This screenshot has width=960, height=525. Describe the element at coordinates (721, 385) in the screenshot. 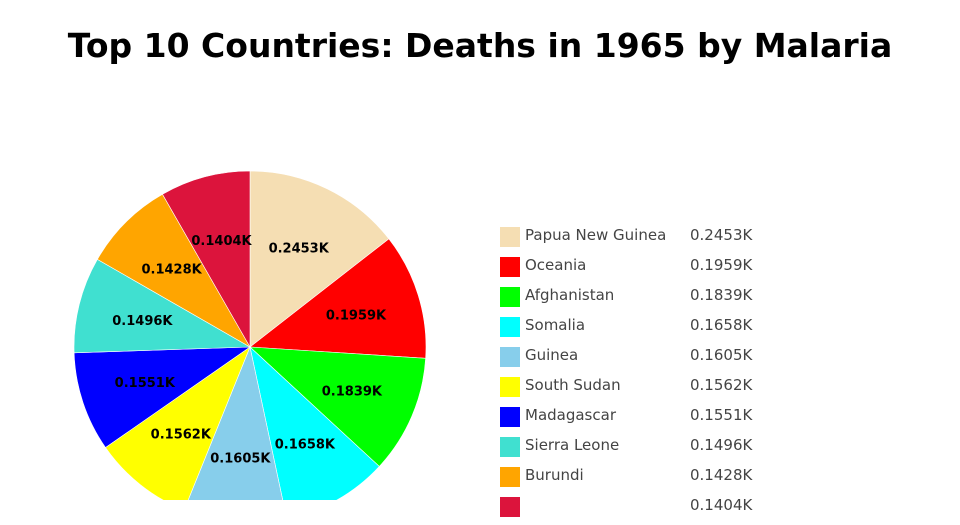

I see `legend-value: 0.1562K` at that location.